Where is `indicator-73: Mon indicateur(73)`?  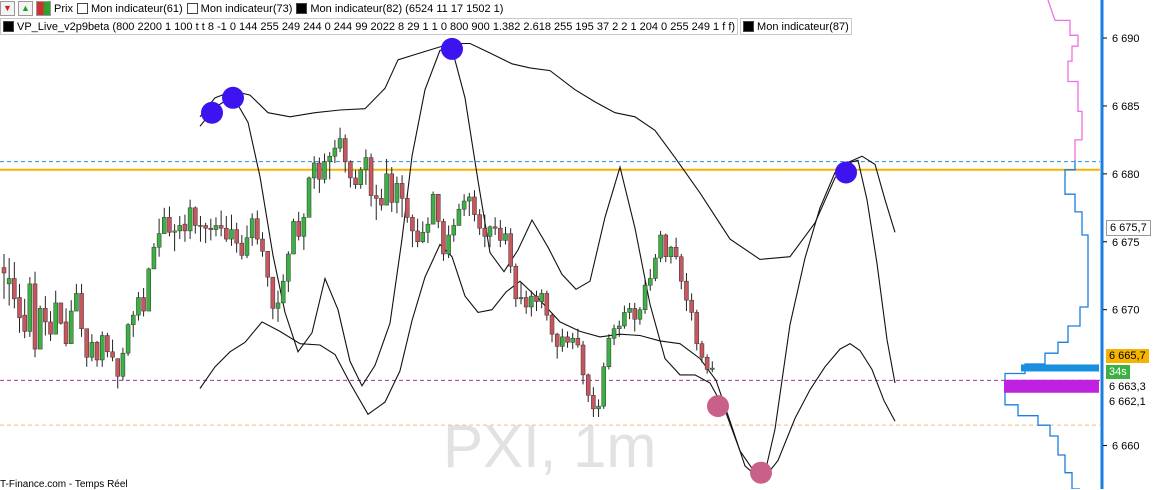 indicator-73: Mon indicateur(73) is located at coordinates (239, 9).